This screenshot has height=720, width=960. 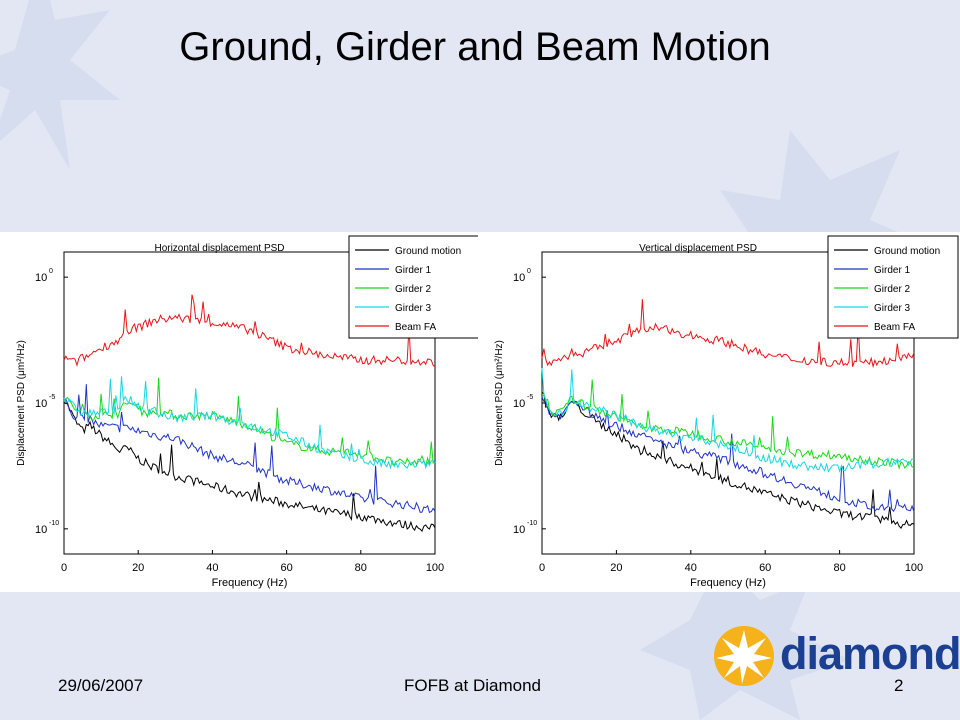 I want to click on vertical-legend-label: Beam FA, so click(x=894, y=327).